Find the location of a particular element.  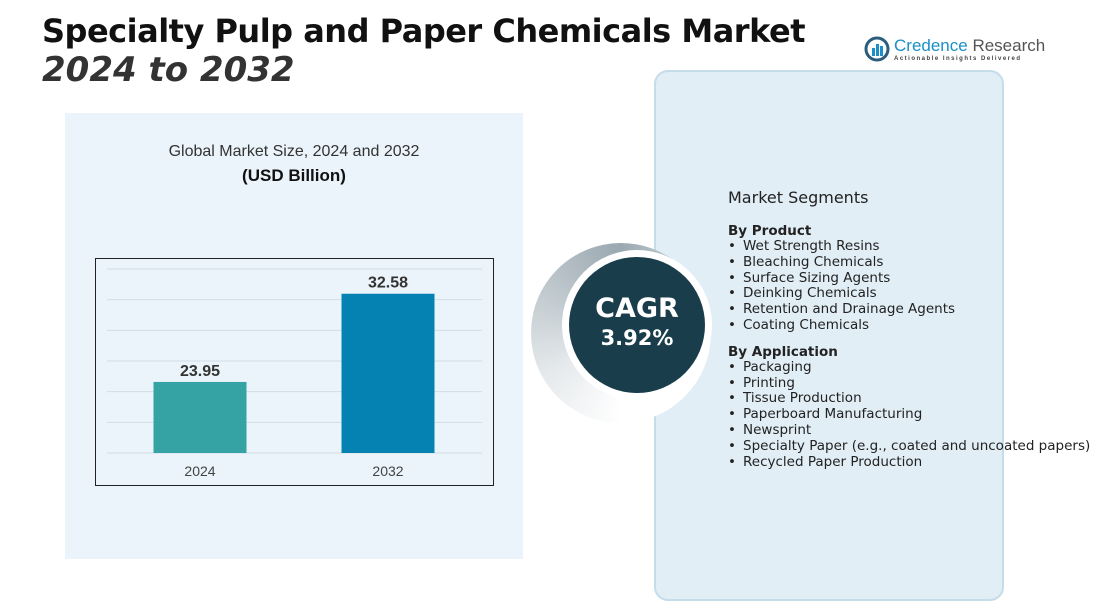

logo-name-2: Research is located at coordinates (1006, 45).